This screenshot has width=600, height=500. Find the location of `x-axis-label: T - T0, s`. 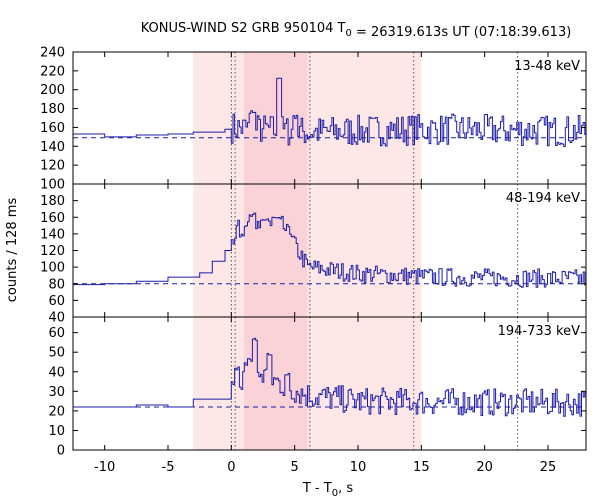

x-axis-label: T - T0, s is located at coordinates (327, 490).